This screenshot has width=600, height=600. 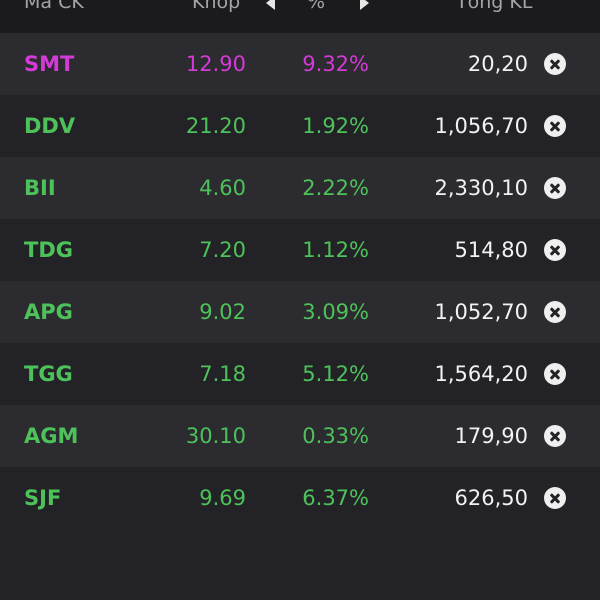 What do you see at coordinates (300, 188) in the screenshot?
I see `table-row: BII 4.60 2.22% 2,330,10` at bounding box center [300, 188].